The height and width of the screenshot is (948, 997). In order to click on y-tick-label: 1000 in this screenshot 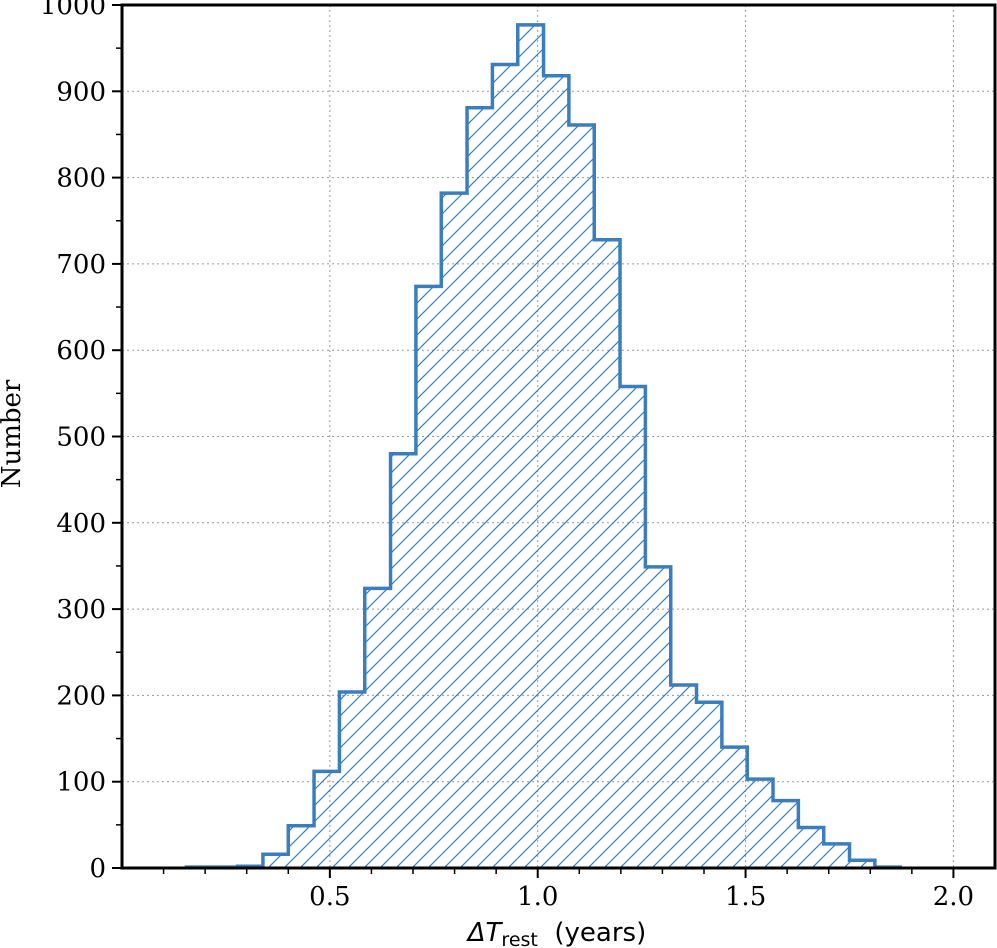, I will do `click(73, 10)`.